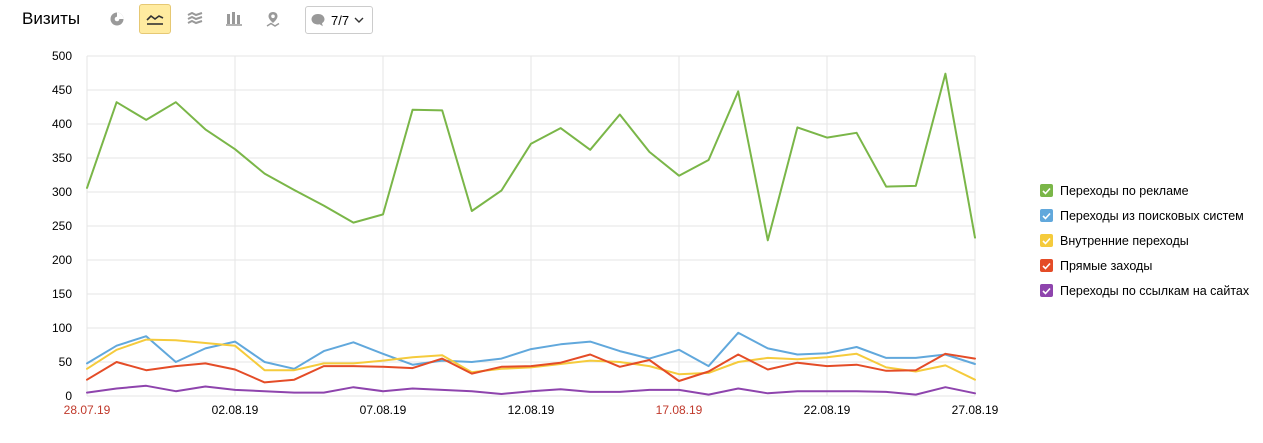 The height and width of the screenshot is (443, 1263). What do you see at coordinates (975, 410) in the screenshot?
I see `x-tick-label: 27.08.19` at bounding box center [975, 410].